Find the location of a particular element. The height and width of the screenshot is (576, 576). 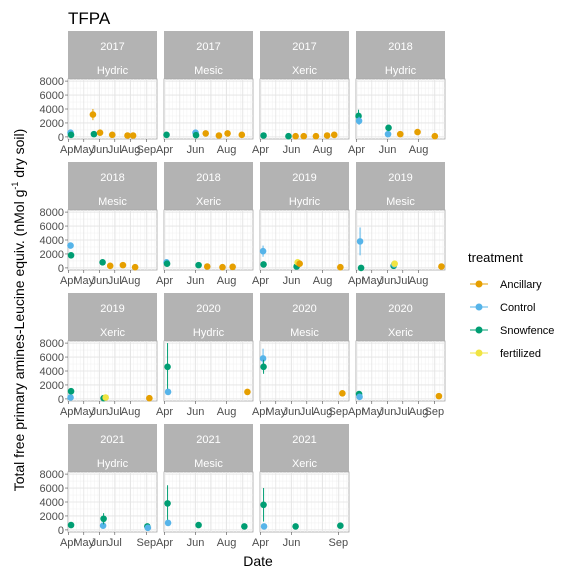

y-tick-label: 8000 is located at coordinates (52, 213).